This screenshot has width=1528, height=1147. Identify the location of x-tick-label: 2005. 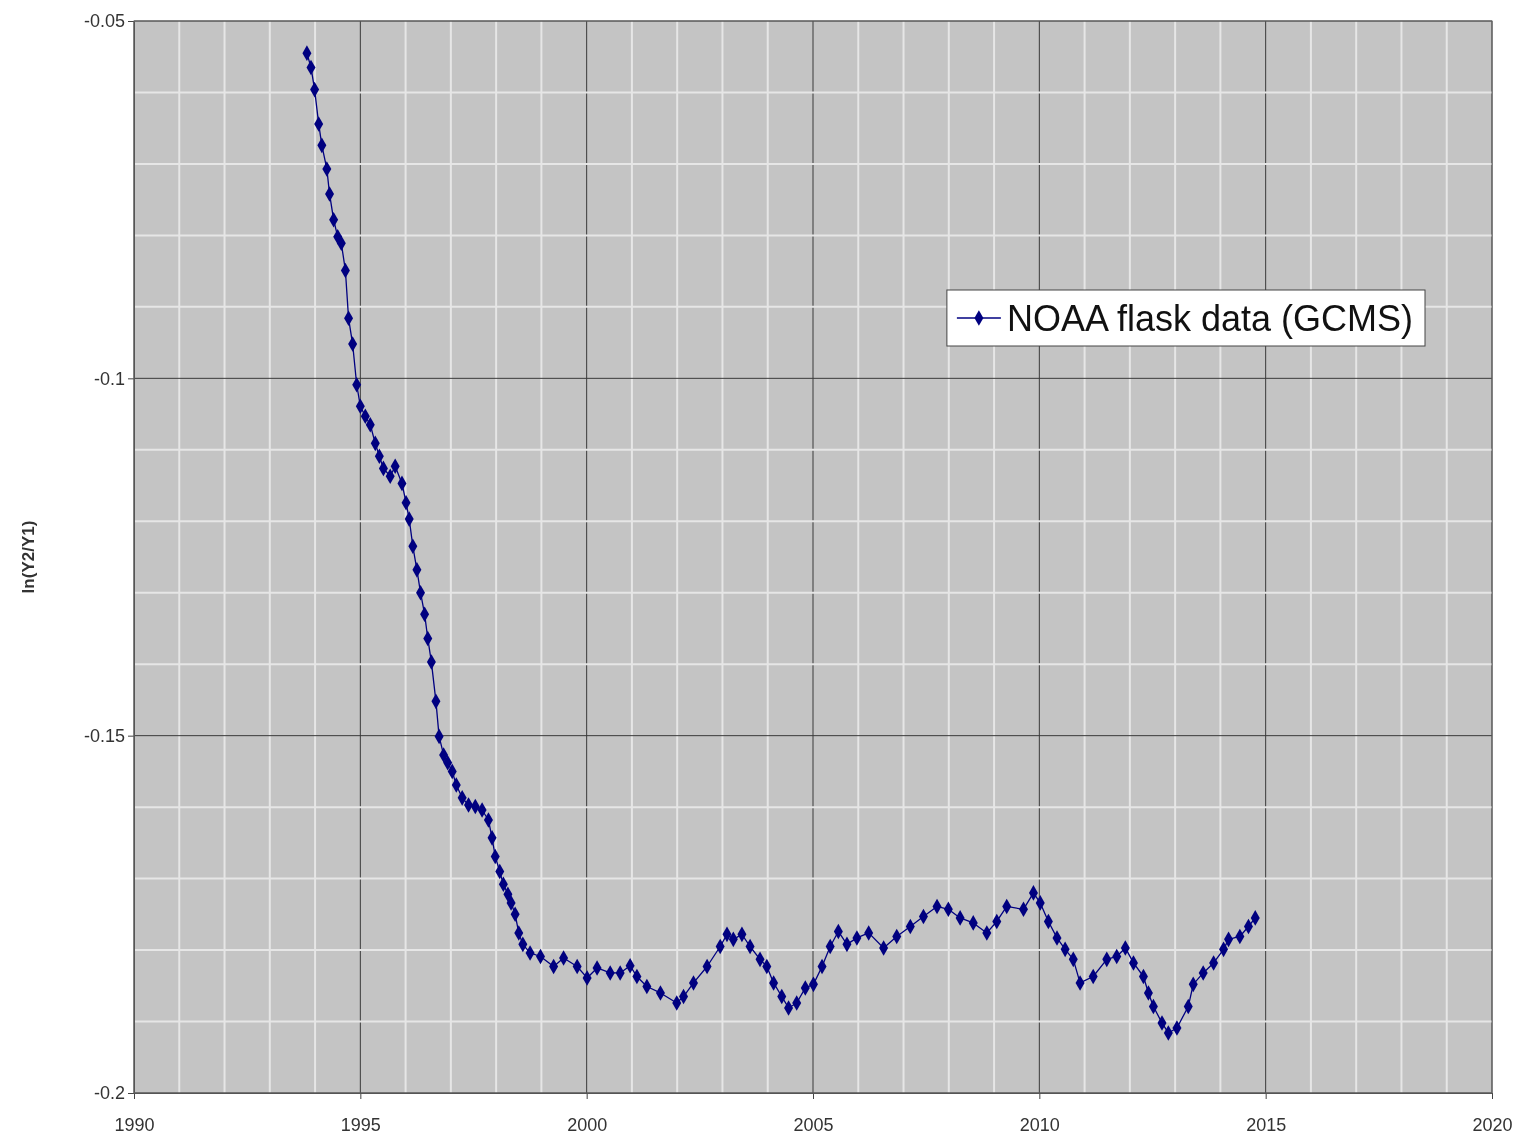
(813, 1124).